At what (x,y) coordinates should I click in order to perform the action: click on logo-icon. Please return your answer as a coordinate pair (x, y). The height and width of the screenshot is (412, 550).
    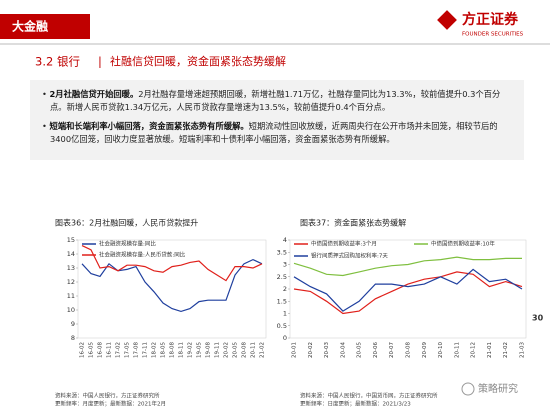
    Looking at the image, I should click on (447, 20).